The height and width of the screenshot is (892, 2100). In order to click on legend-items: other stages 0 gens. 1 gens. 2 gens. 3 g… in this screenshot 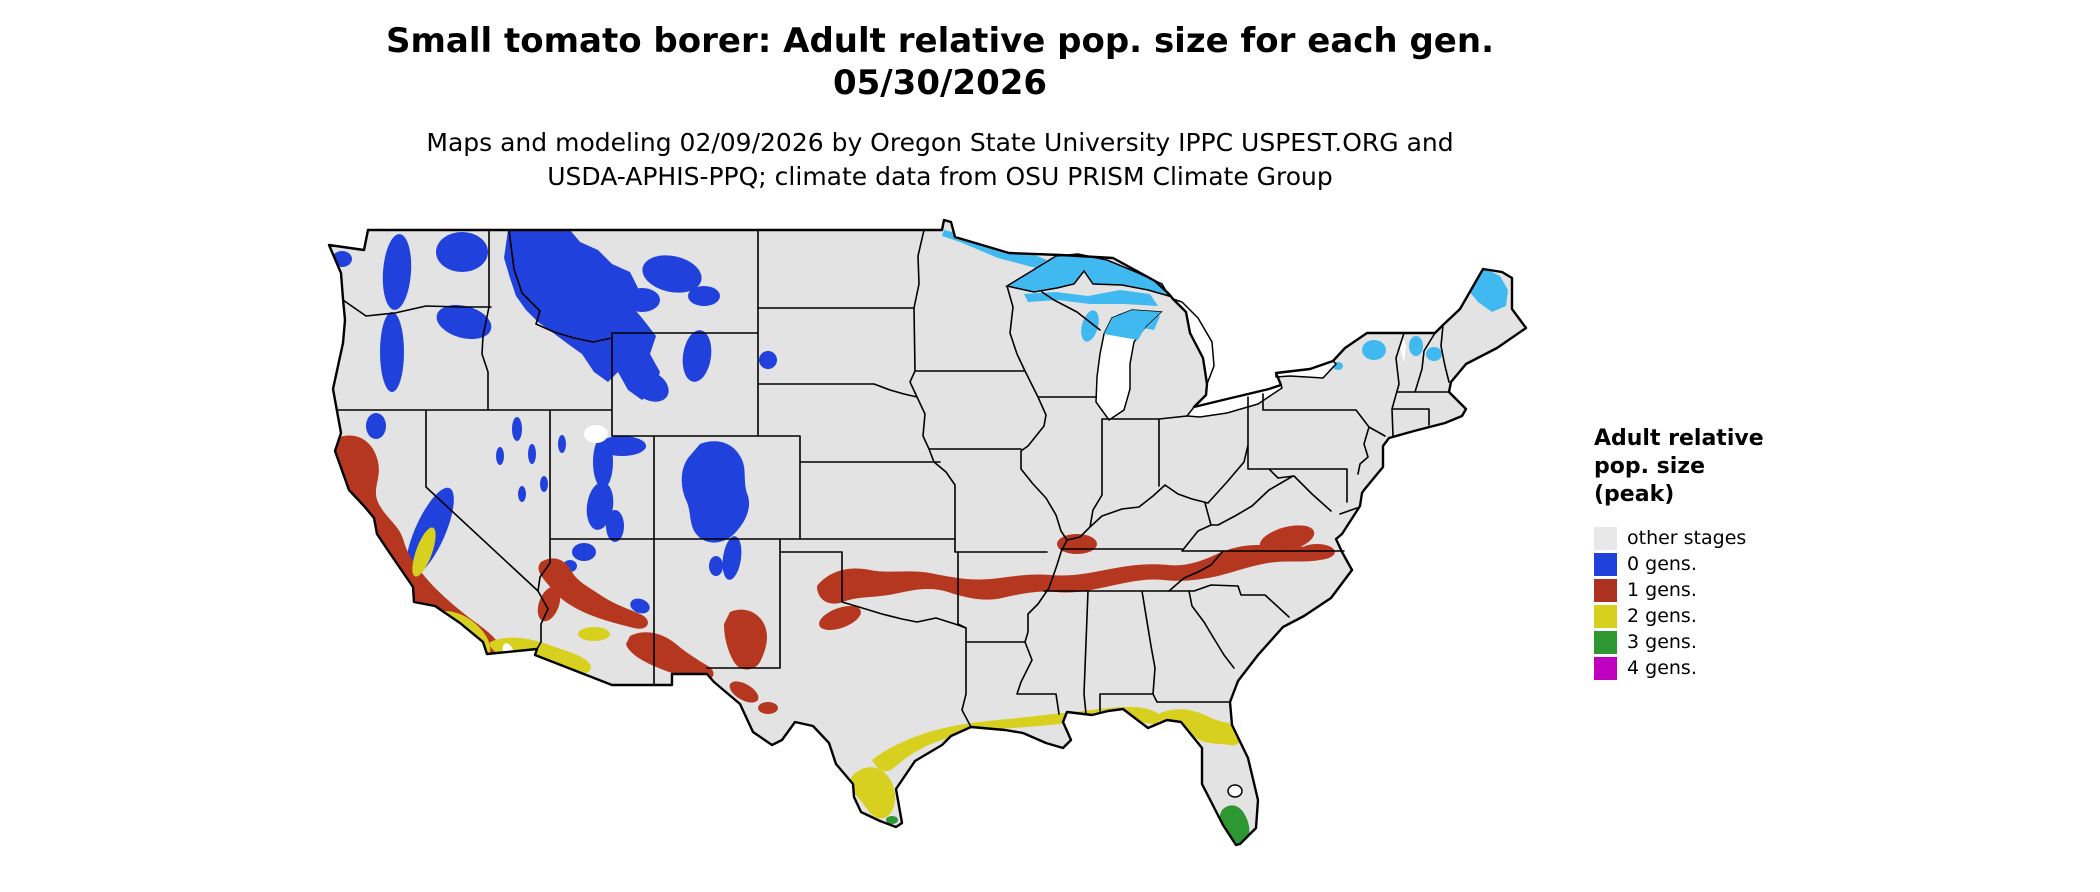, I will do `click(1734, 603)`.